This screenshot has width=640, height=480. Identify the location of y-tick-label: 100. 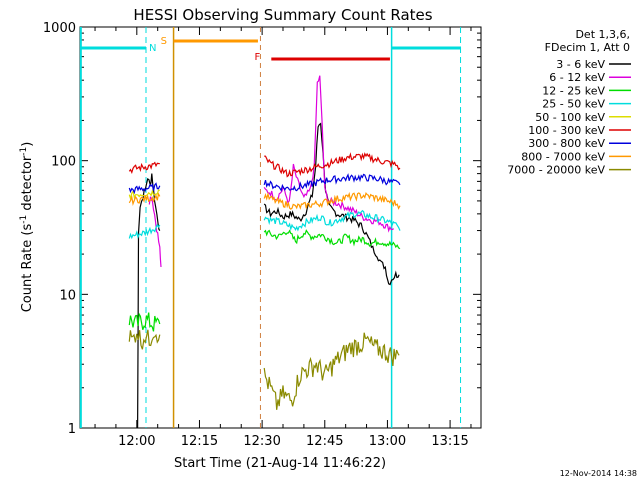
(63, 162).